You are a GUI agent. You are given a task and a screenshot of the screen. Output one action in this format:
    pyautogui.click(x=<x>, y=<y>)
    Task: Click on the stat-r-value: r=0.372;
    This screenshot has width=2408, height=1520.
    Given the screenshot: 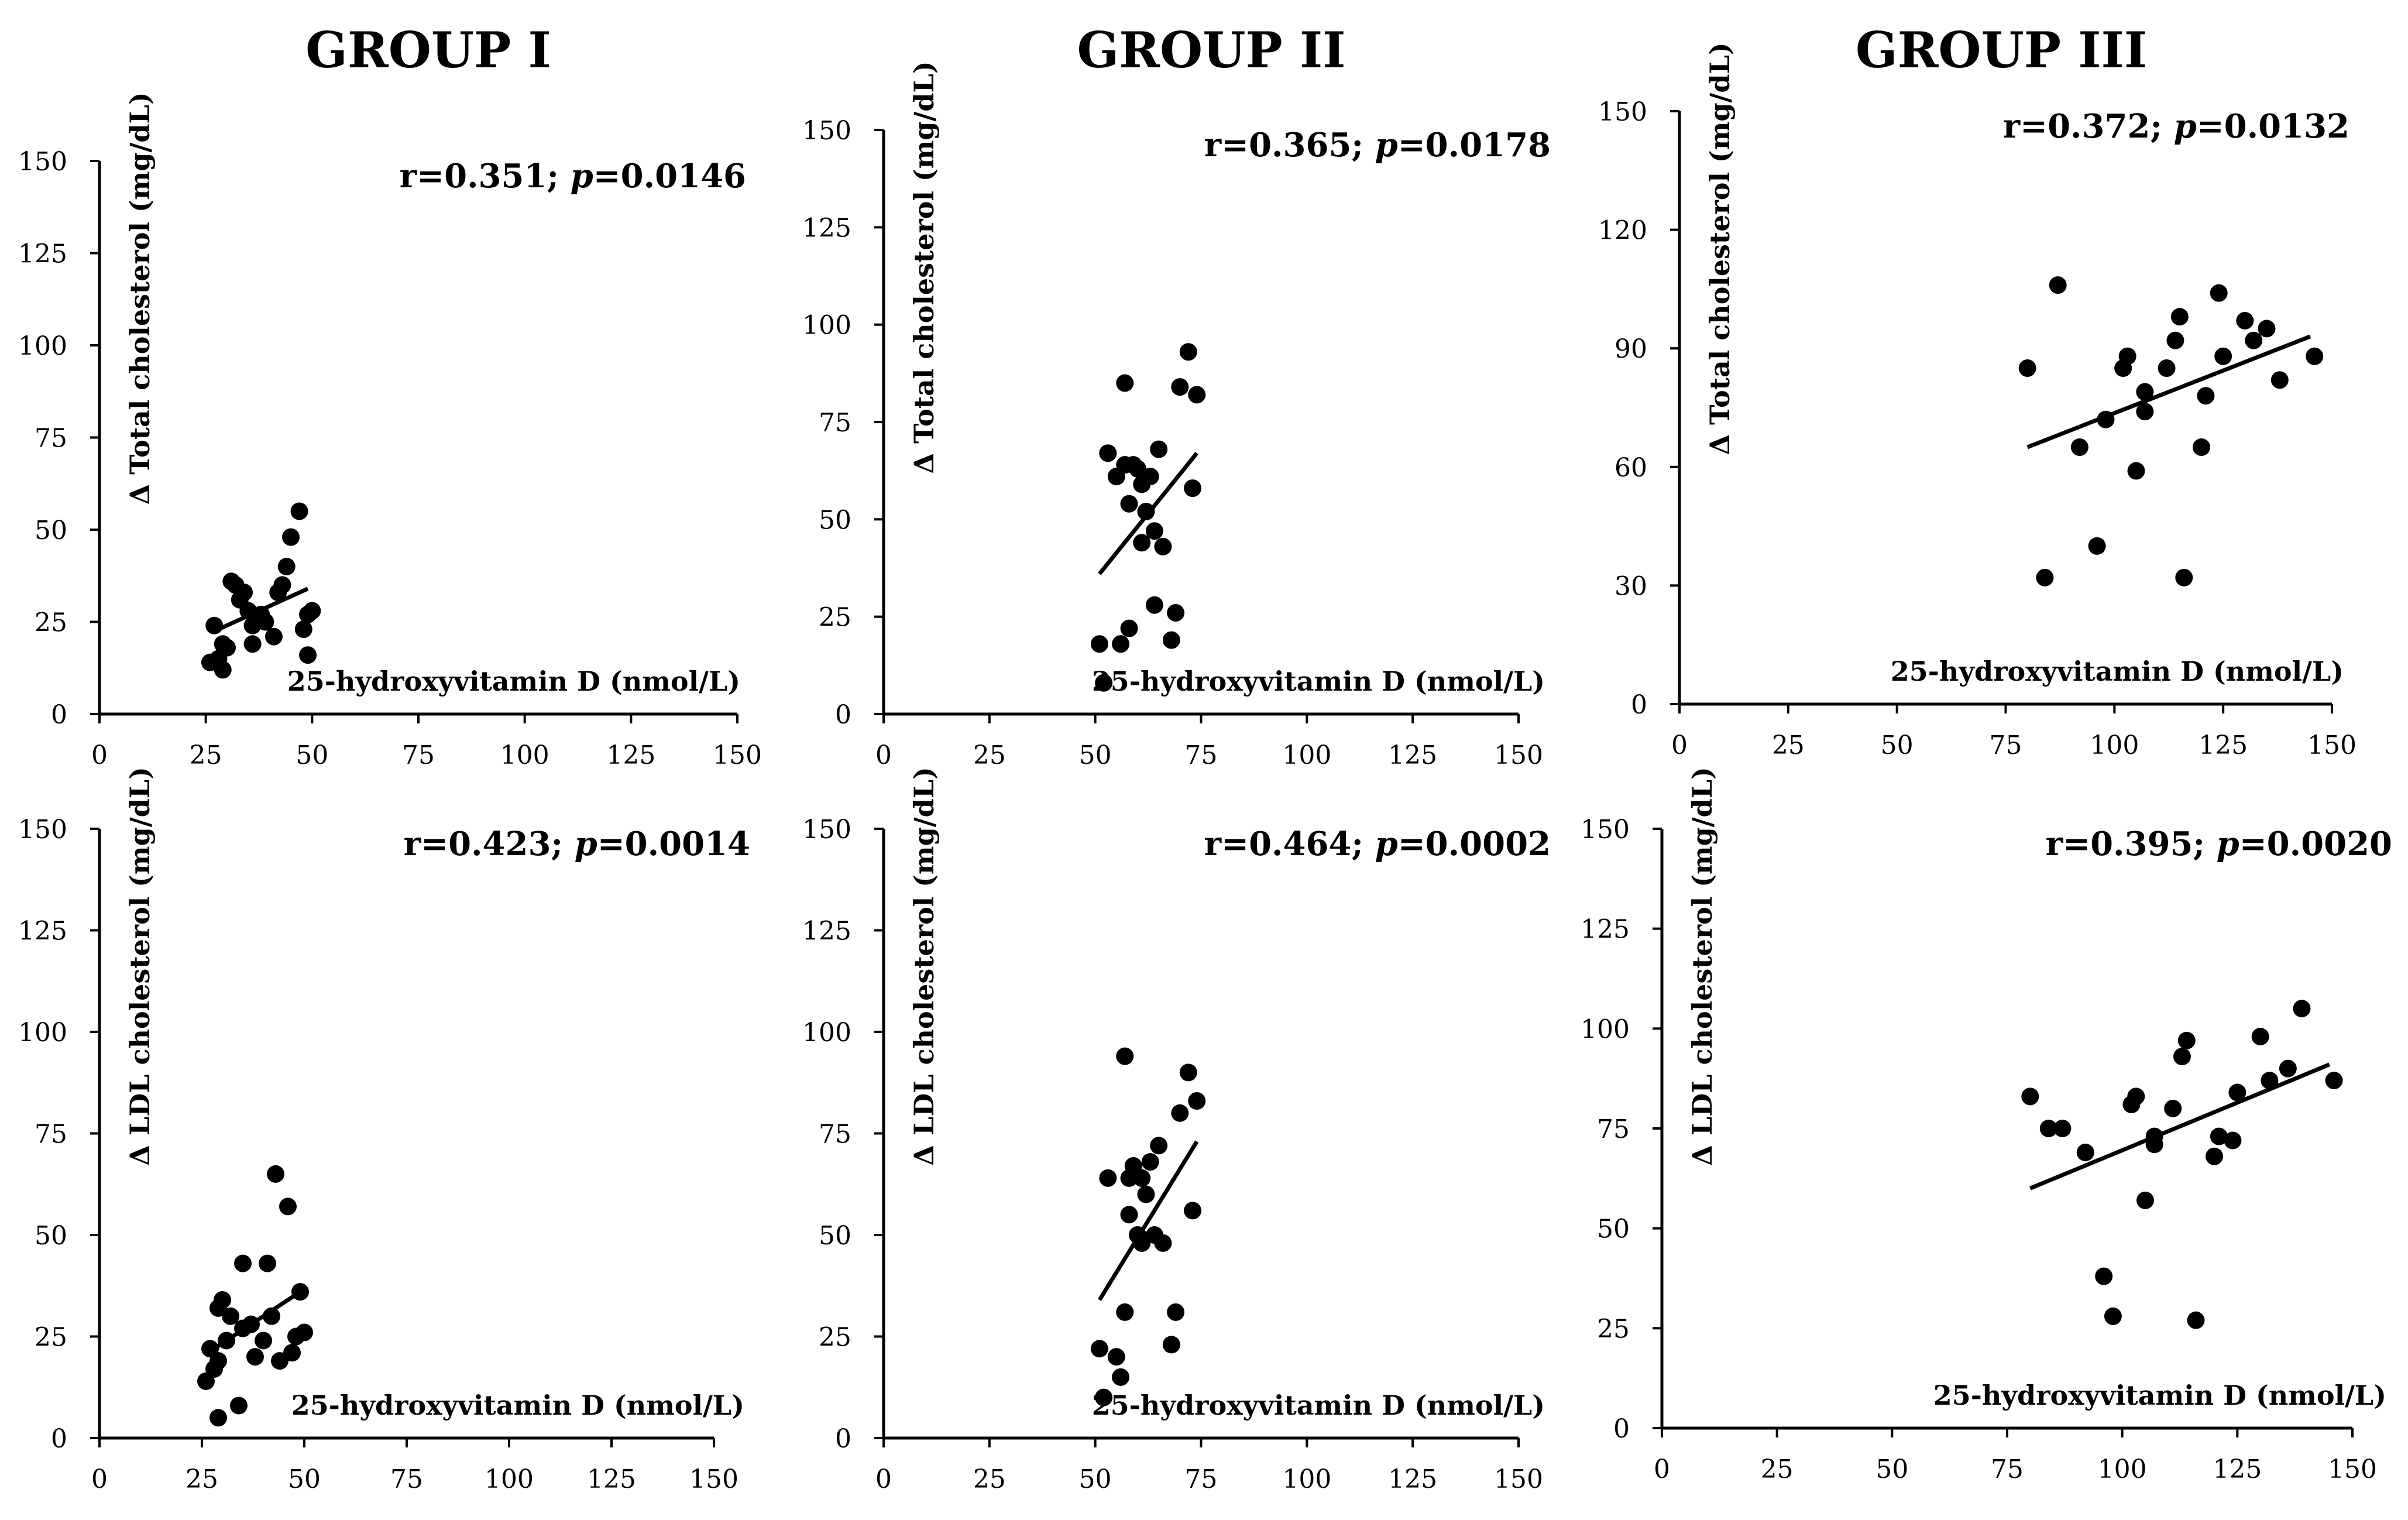 What is the action you would take?
    pyautogui.click(x=2088, y=126)
    